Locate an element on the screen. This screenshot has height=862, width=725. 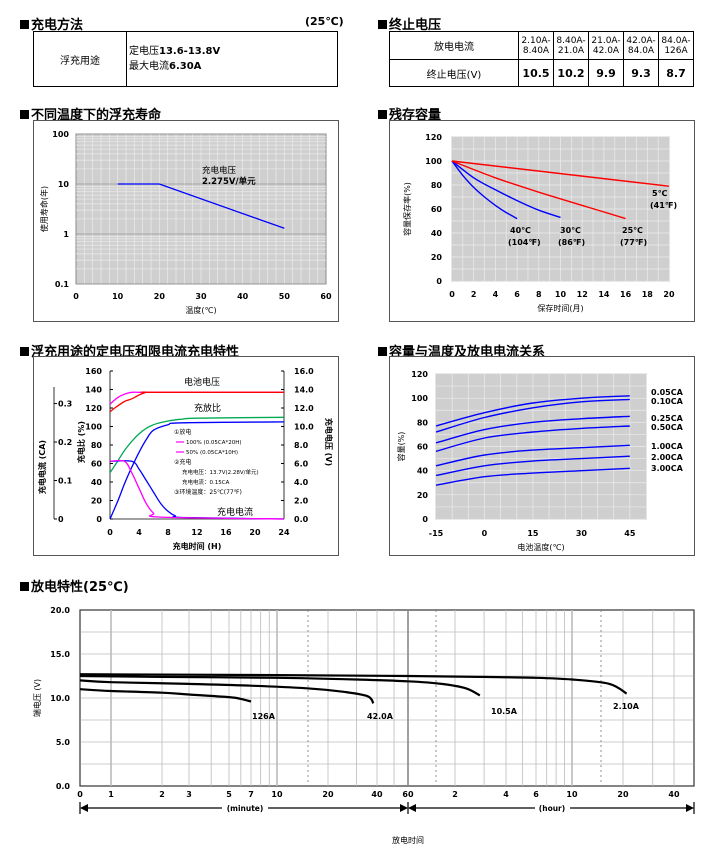
line1-prefix: 定电压 is located at coordinates (144, 51).